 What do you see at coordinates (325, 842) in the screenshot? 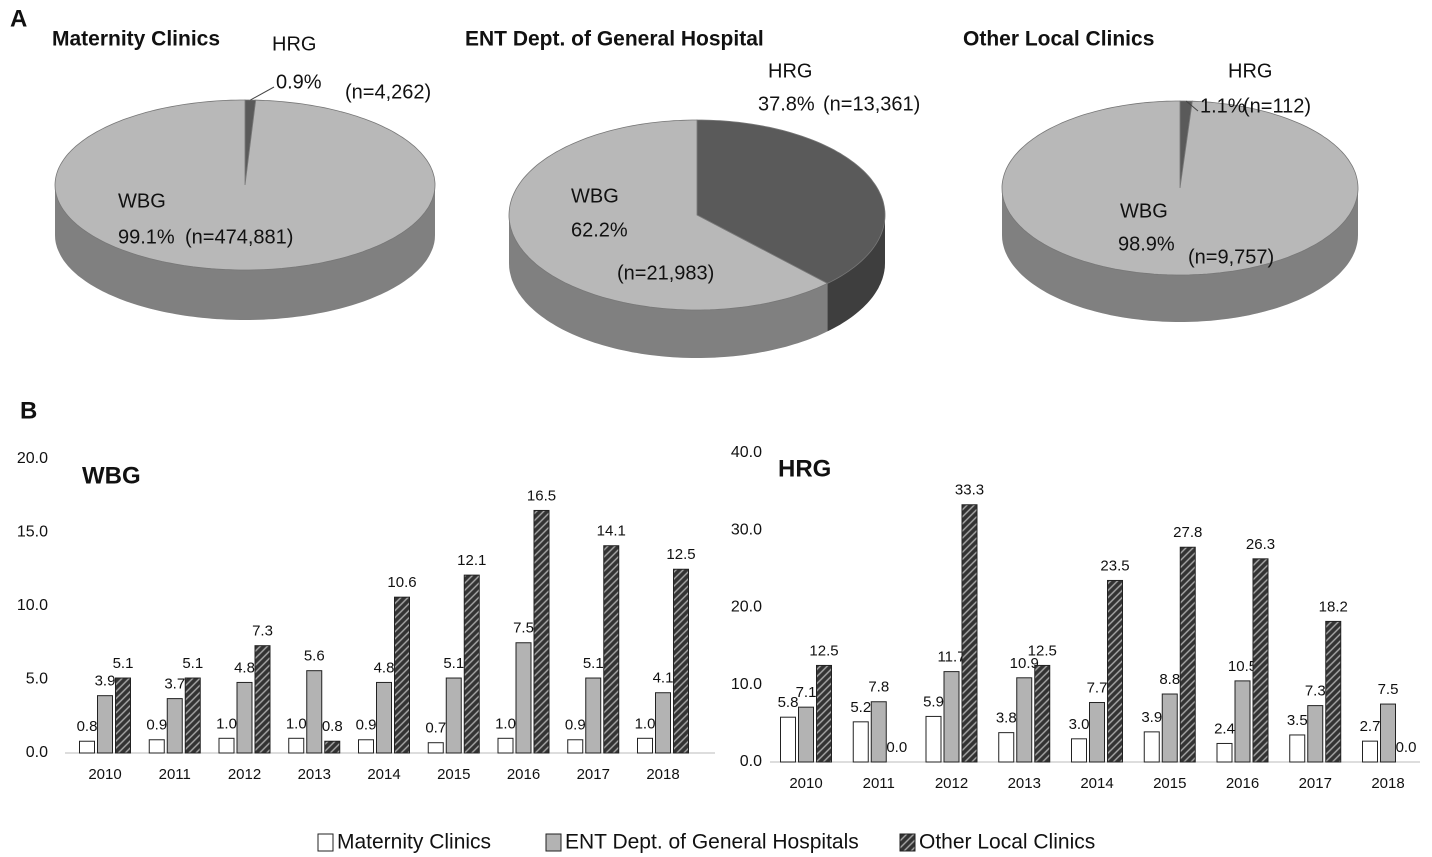
I see `legend-swatch` at bounding box center [325, 842].